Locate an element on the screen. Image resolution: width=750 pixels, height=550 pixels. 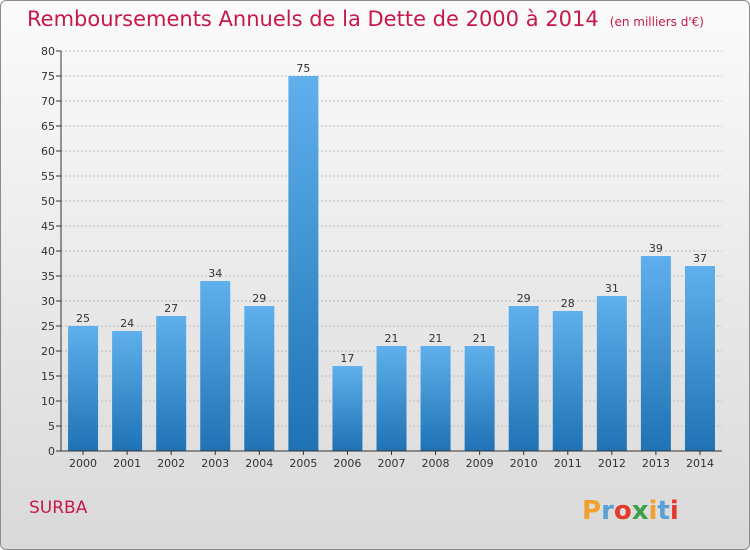
y-tick-label: 15 is located at coordinates (48, 376).